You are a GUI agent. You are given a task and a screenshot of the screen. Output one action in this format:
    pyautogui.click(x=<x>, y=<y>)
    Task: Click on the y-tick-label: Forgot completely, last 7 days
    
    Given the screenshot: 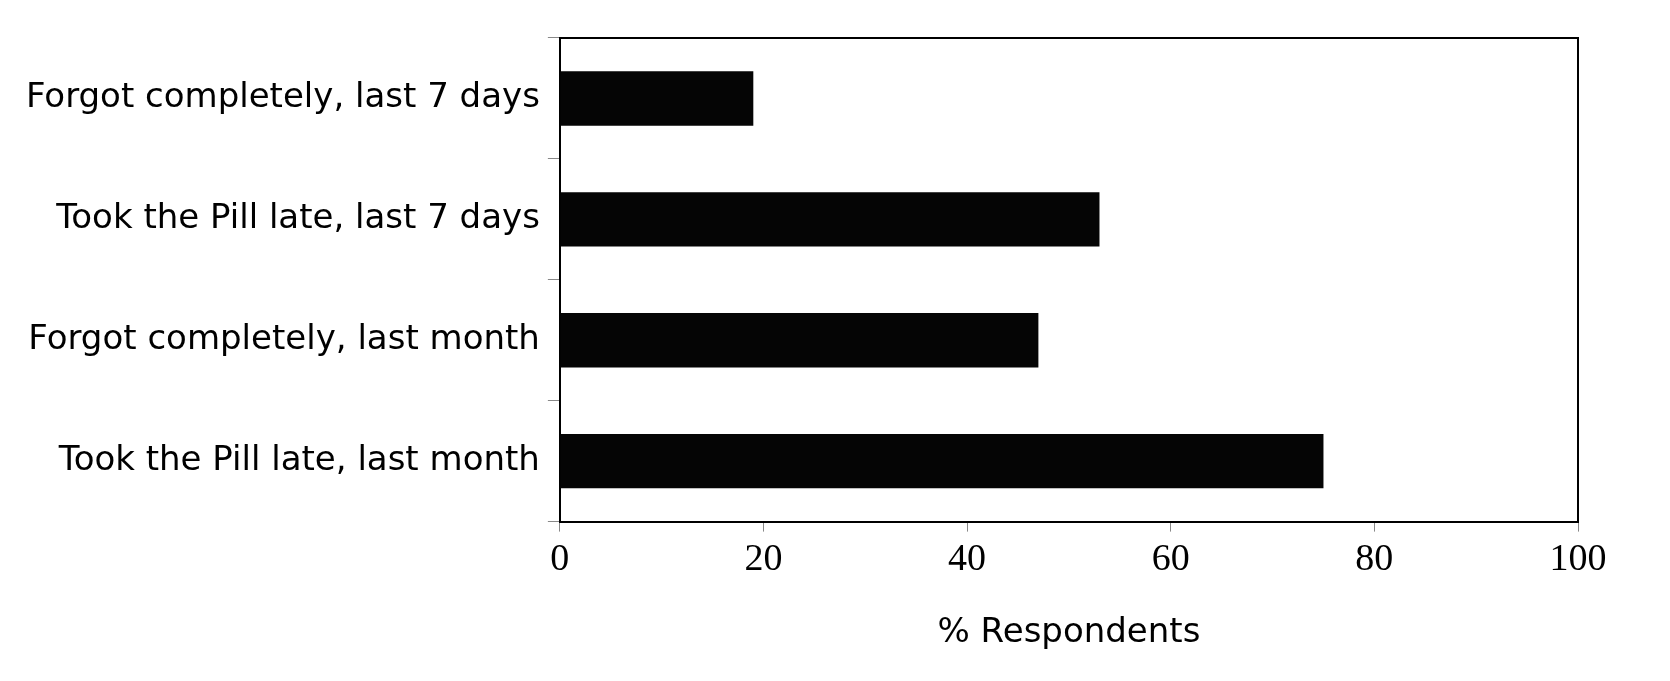 What is the action you would take?
    pyautogui.click(x=282, y=95)
    